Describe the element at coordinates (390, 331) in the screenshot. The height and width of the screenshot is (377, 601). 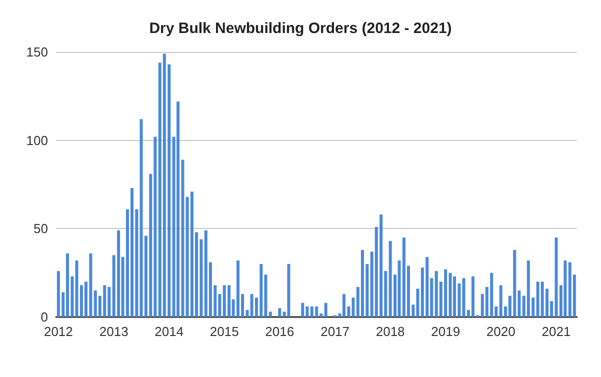
I see `x-tick-label: 2018` at that location.